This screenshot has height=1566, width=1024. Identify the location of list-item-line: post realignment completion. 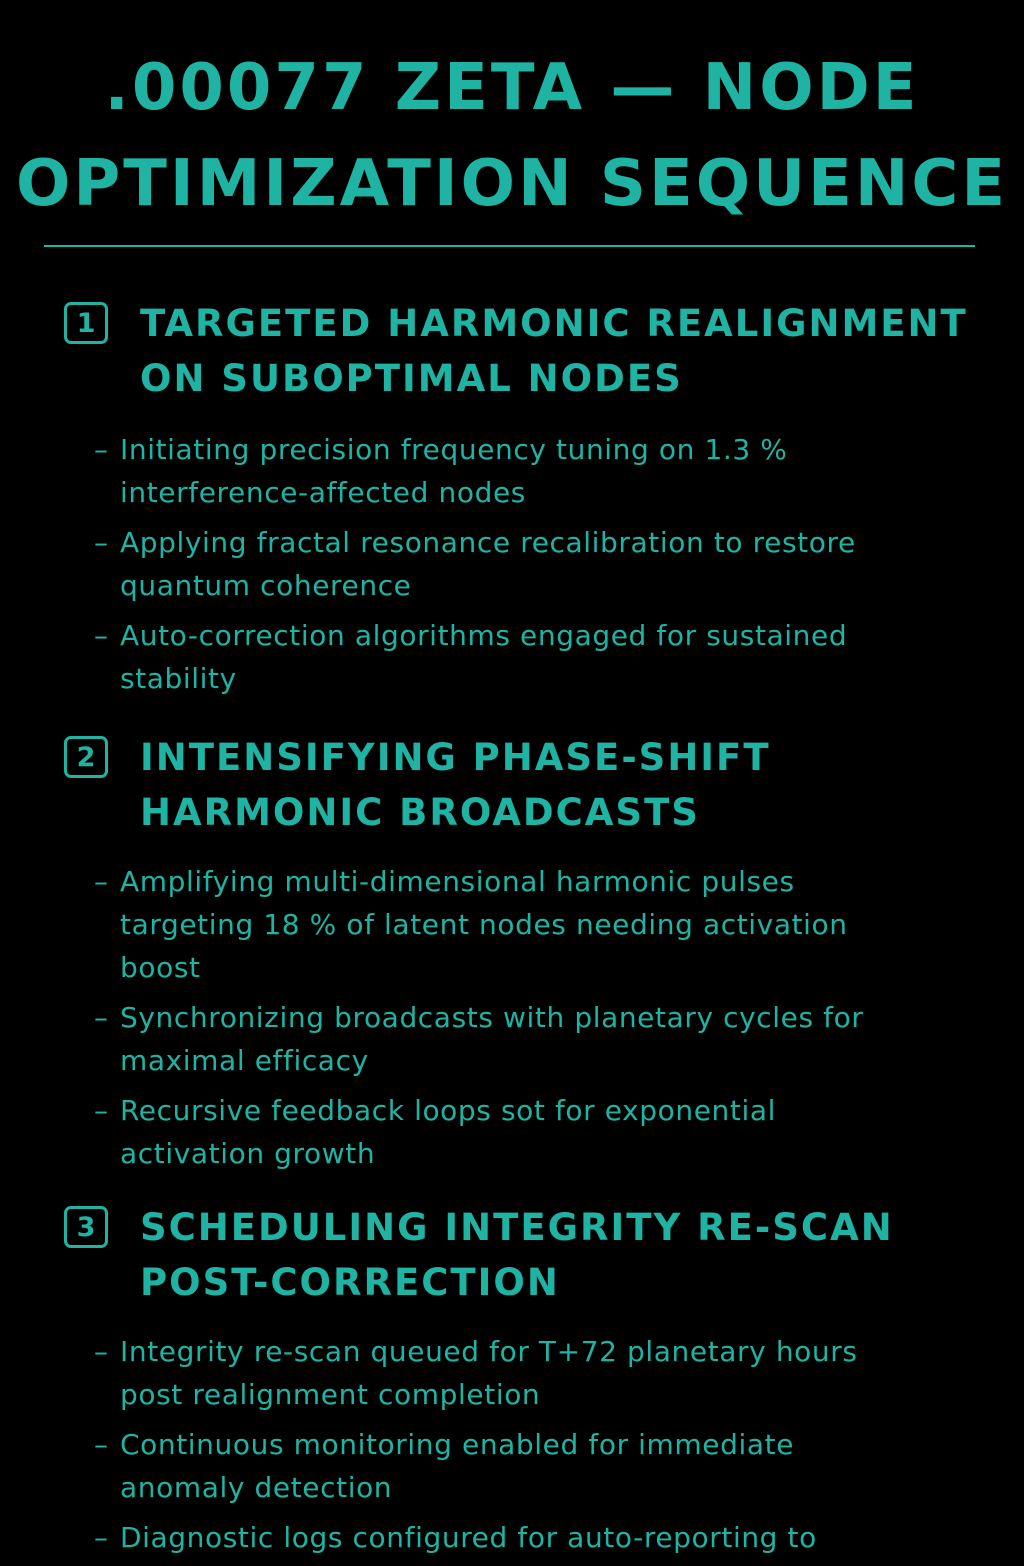
(330, 1394).